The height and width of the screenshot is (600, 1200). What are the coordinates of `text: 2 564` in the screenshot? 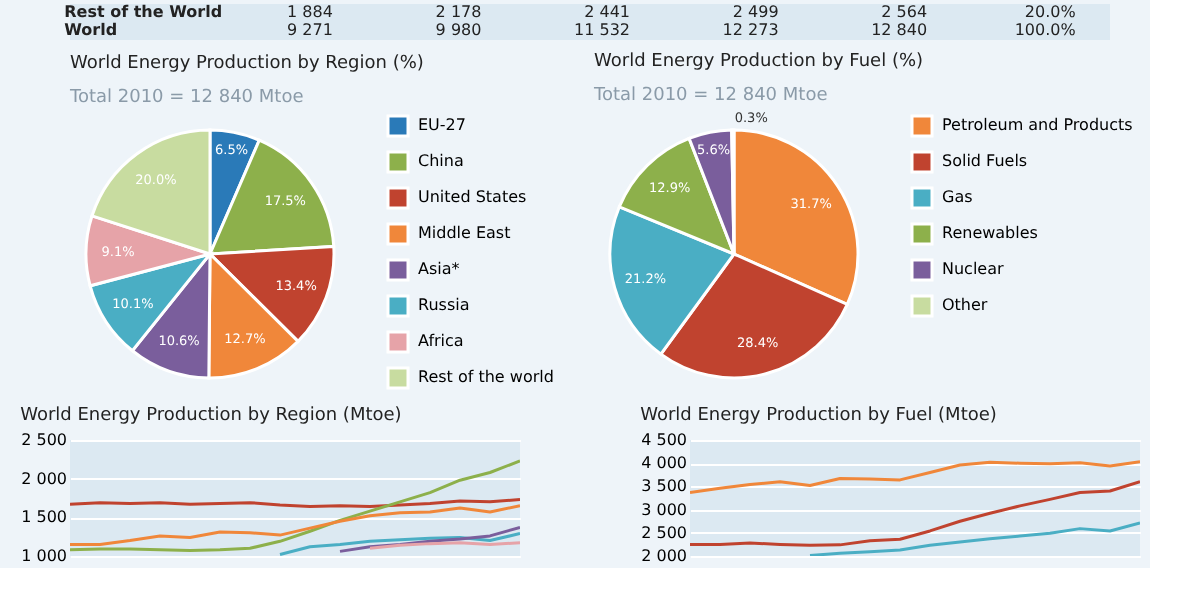 It's located at (904, 12).